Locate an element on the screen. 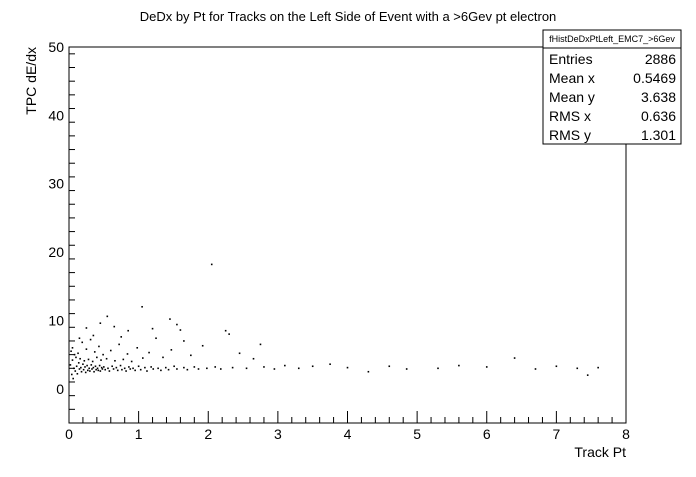 The width and height of the screenshot is (696, 477). x-tick-label: 6 is located at coordinates (487, 434).